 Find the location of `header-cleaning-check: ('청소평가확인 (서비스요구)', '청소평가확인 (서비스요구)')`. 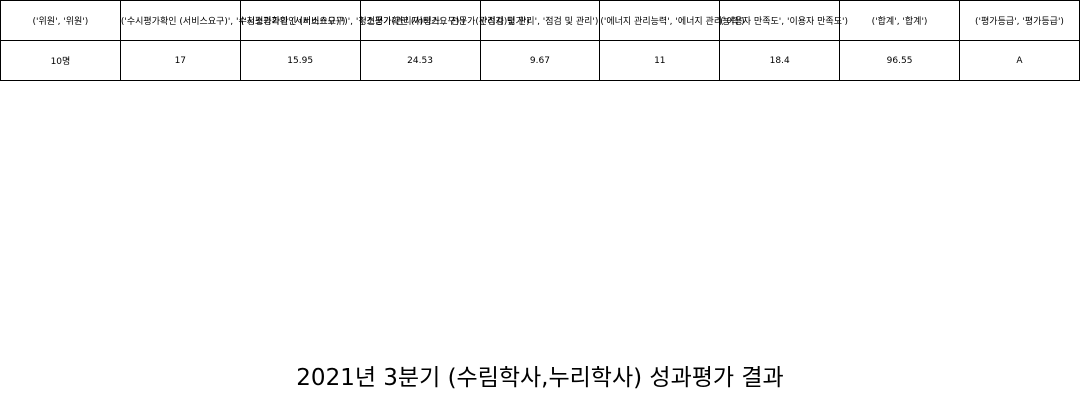

header-cleaning-check: ('청소평가확인 (서비스요구)', '청소평가확인 (서비스요구)') is located at coordinates (352, 20).